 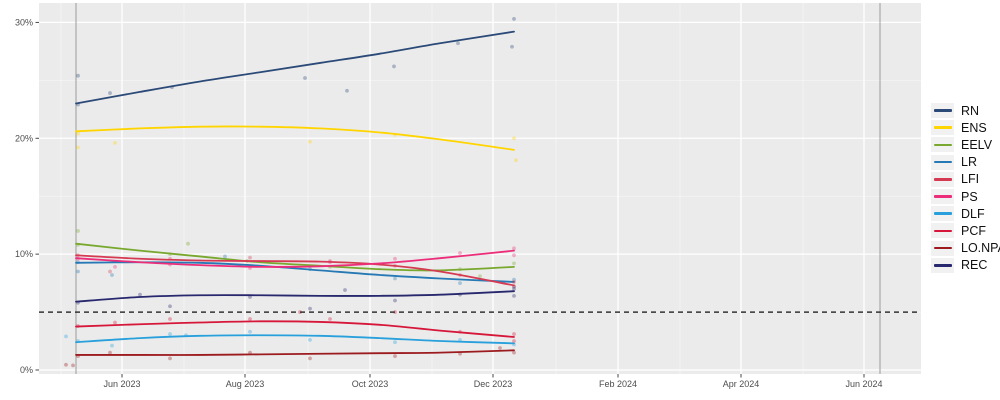 I want to click on trend-line-DLF, so click(x=295, y=339).